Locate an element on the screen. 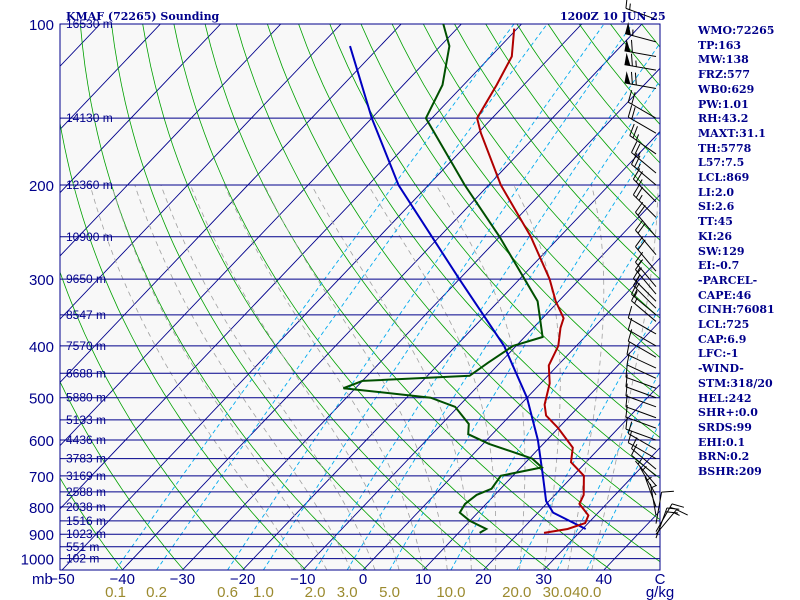  index-line: L57:7.5 is located at coordinates (721, 163).